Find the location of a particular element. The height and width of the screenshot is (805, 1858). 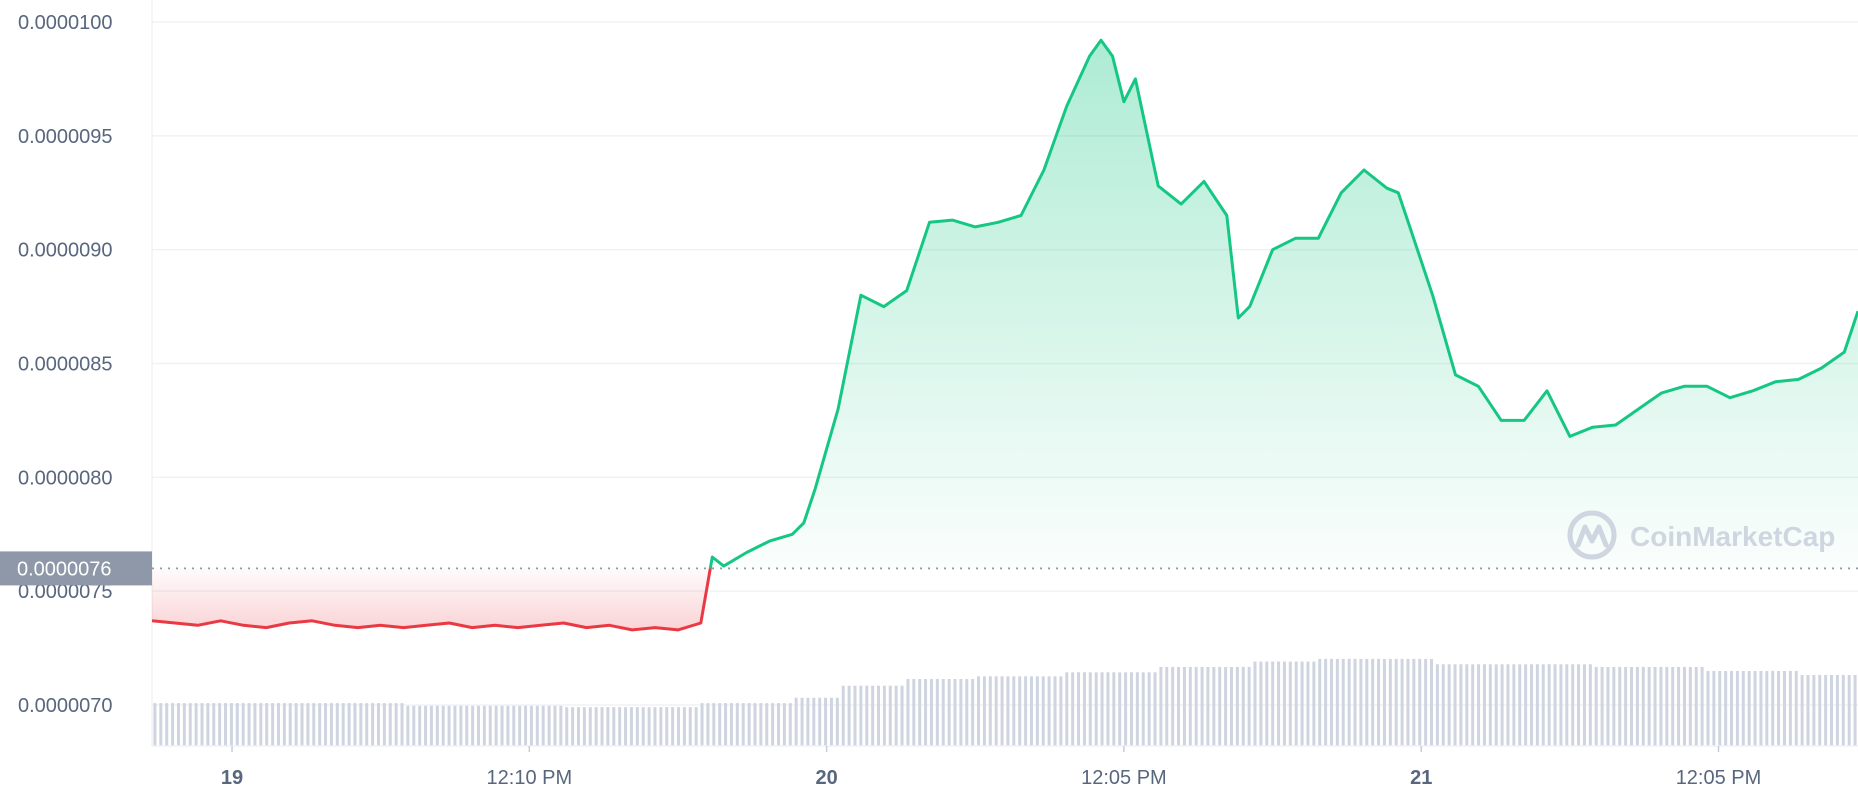

coinmarketcap-watermark: CoinMarketCap is located at coordinates (1701, 535).